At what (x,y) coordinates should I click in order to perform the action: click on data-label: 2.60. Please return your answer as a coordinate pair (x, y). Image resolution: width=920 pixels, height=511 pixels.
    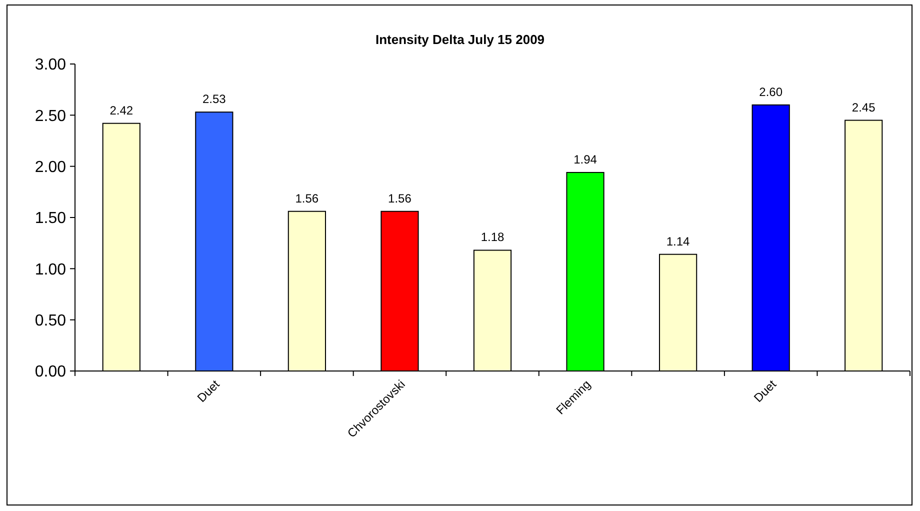
    Looking at the image, I should click on (771, 91).